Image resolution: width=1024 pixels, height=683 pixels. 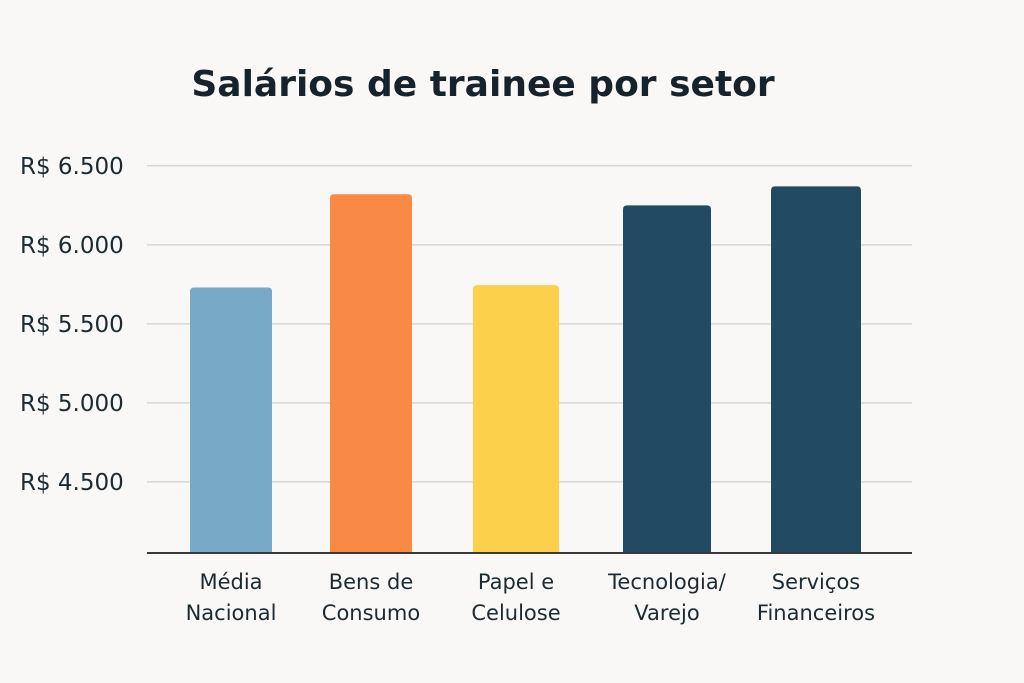 I want to click on y-tick-label: R$ 4.500, so click(x=72, y=483).